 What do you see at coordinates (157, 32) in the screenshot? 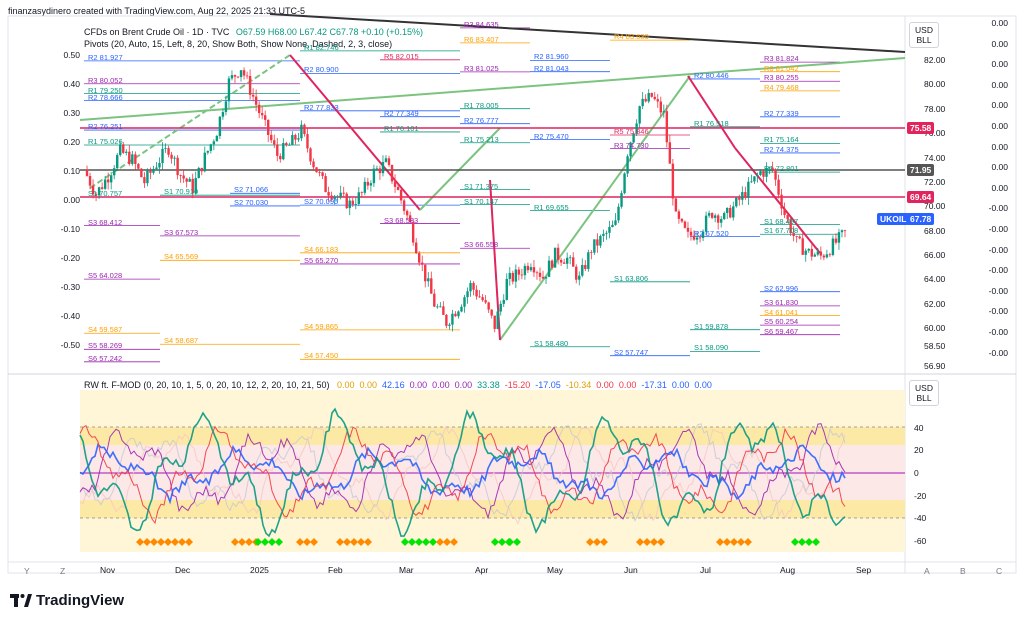
I see `symbol-title: CFDs on Brent Crude Oil · 1D · TVC` at bounding box center [157, 32].